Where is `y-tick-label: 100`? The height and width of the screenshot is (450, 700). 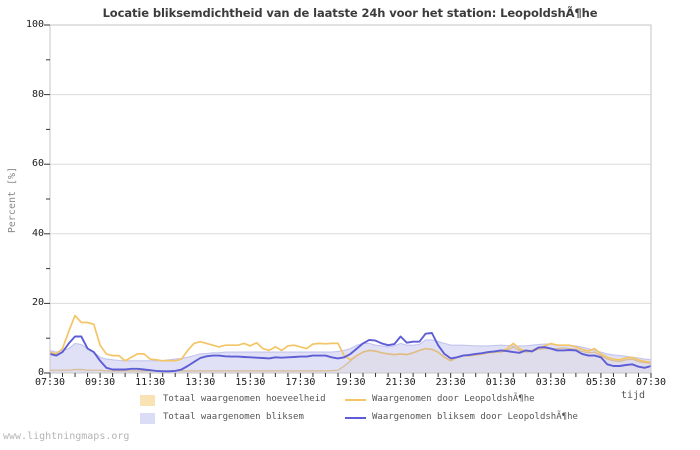 y-tick-label: 100 is located at coordinates (34, 24).